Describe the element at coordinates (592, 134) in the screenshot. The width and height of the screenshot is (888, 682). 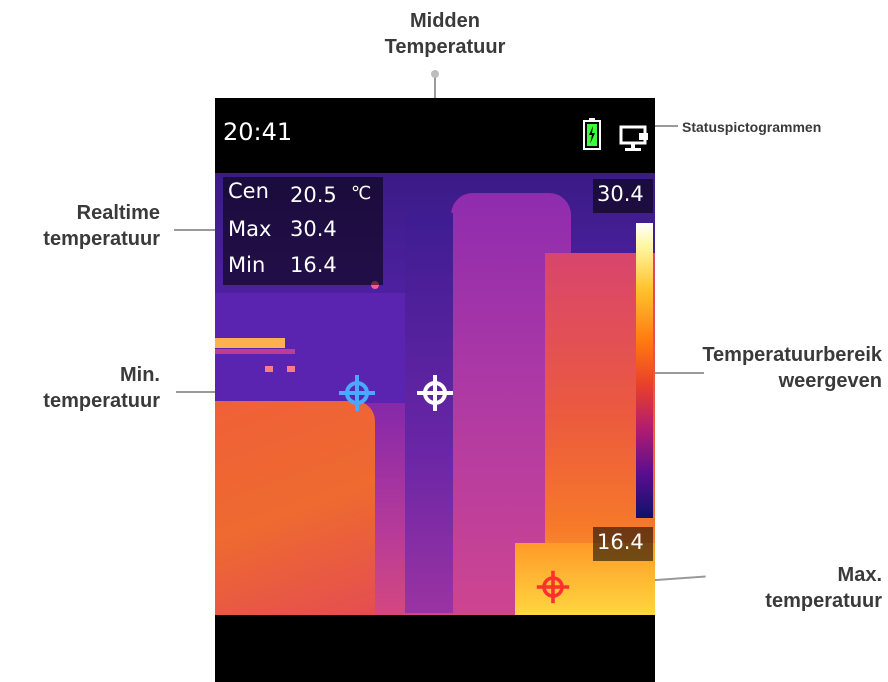
I see `battery-charging-icon` at that location.